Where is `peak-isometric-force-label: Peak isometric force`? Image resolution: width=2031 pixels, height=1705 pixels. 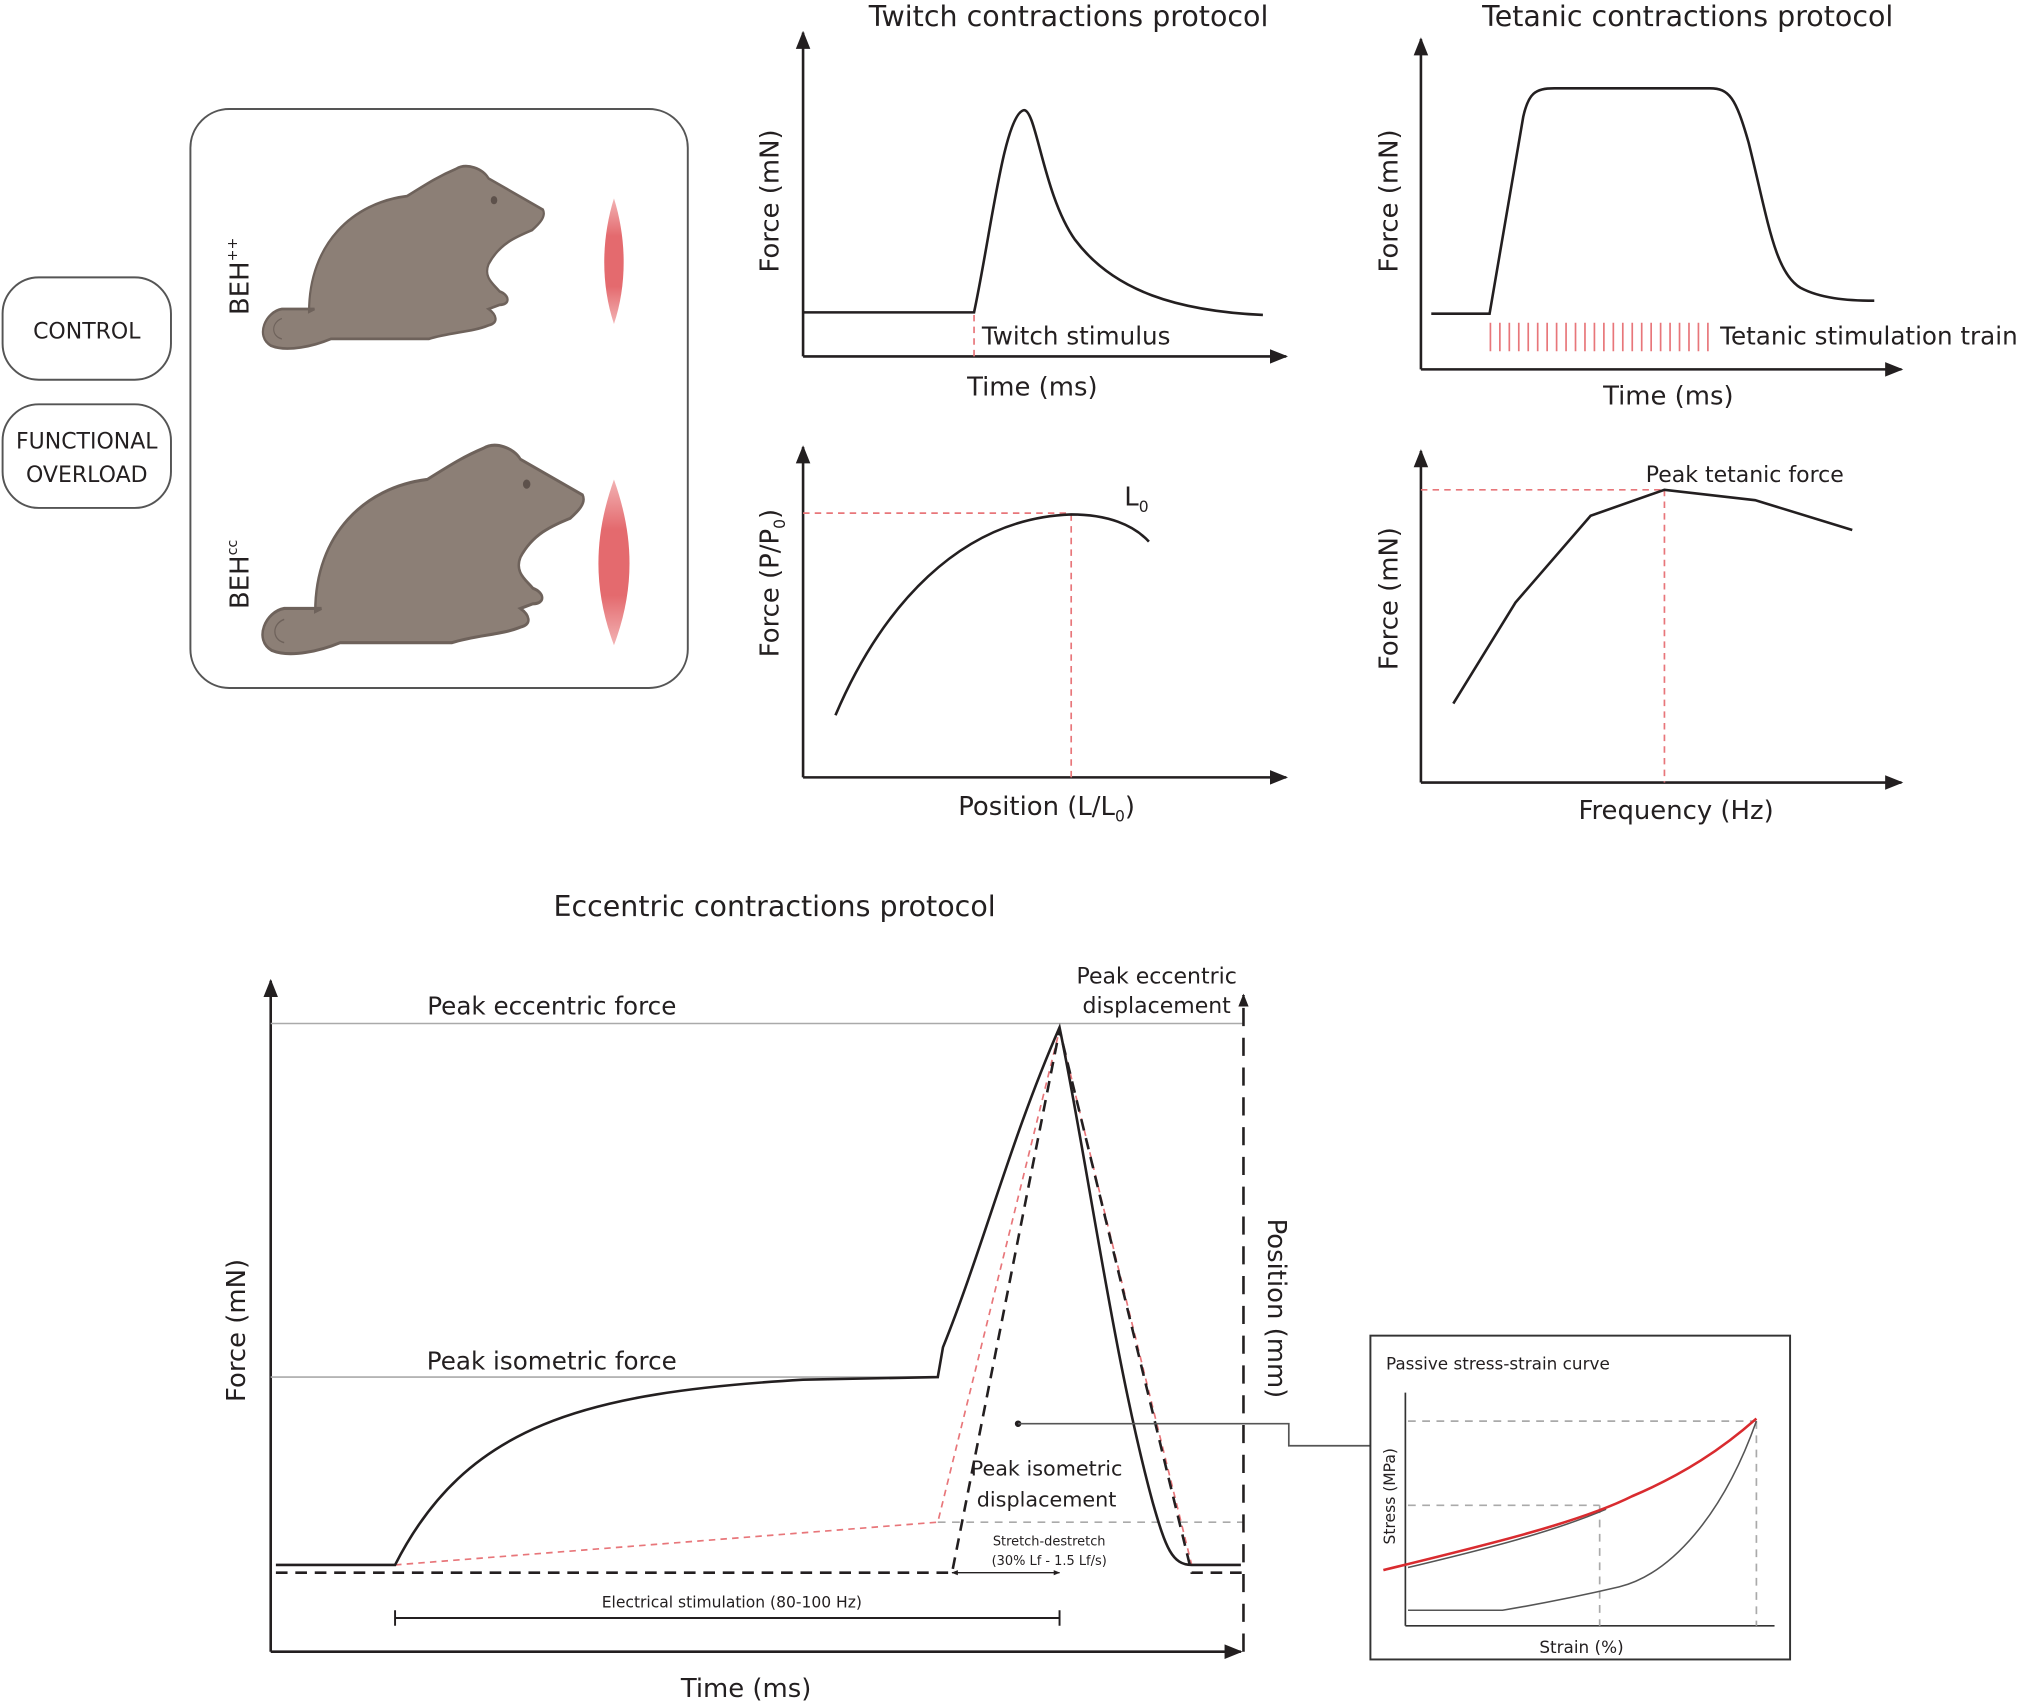
peak-isometric-force-label: Peak isometric force is located at coordinates (552, 1360).